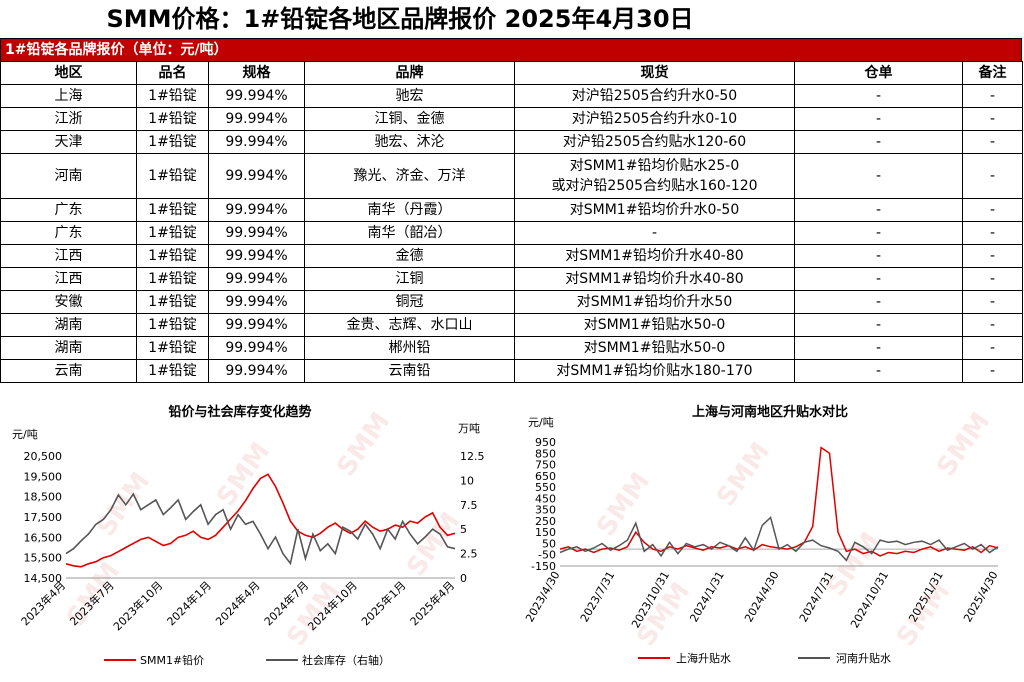 This screenshot has height=682, width=1024. Describe the element at coordinates (68, 371) in the screenshot. I see `cell-region: 云南` at that location.